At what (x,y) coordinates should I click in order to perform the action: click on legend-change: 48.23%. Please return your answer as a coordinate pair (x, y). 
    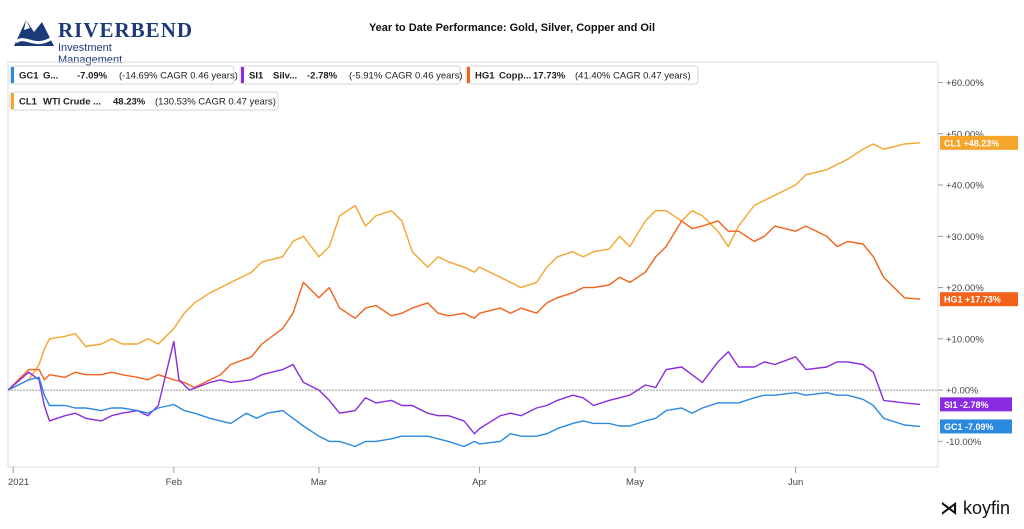
    Looking at the image, I should click on (129, 102).